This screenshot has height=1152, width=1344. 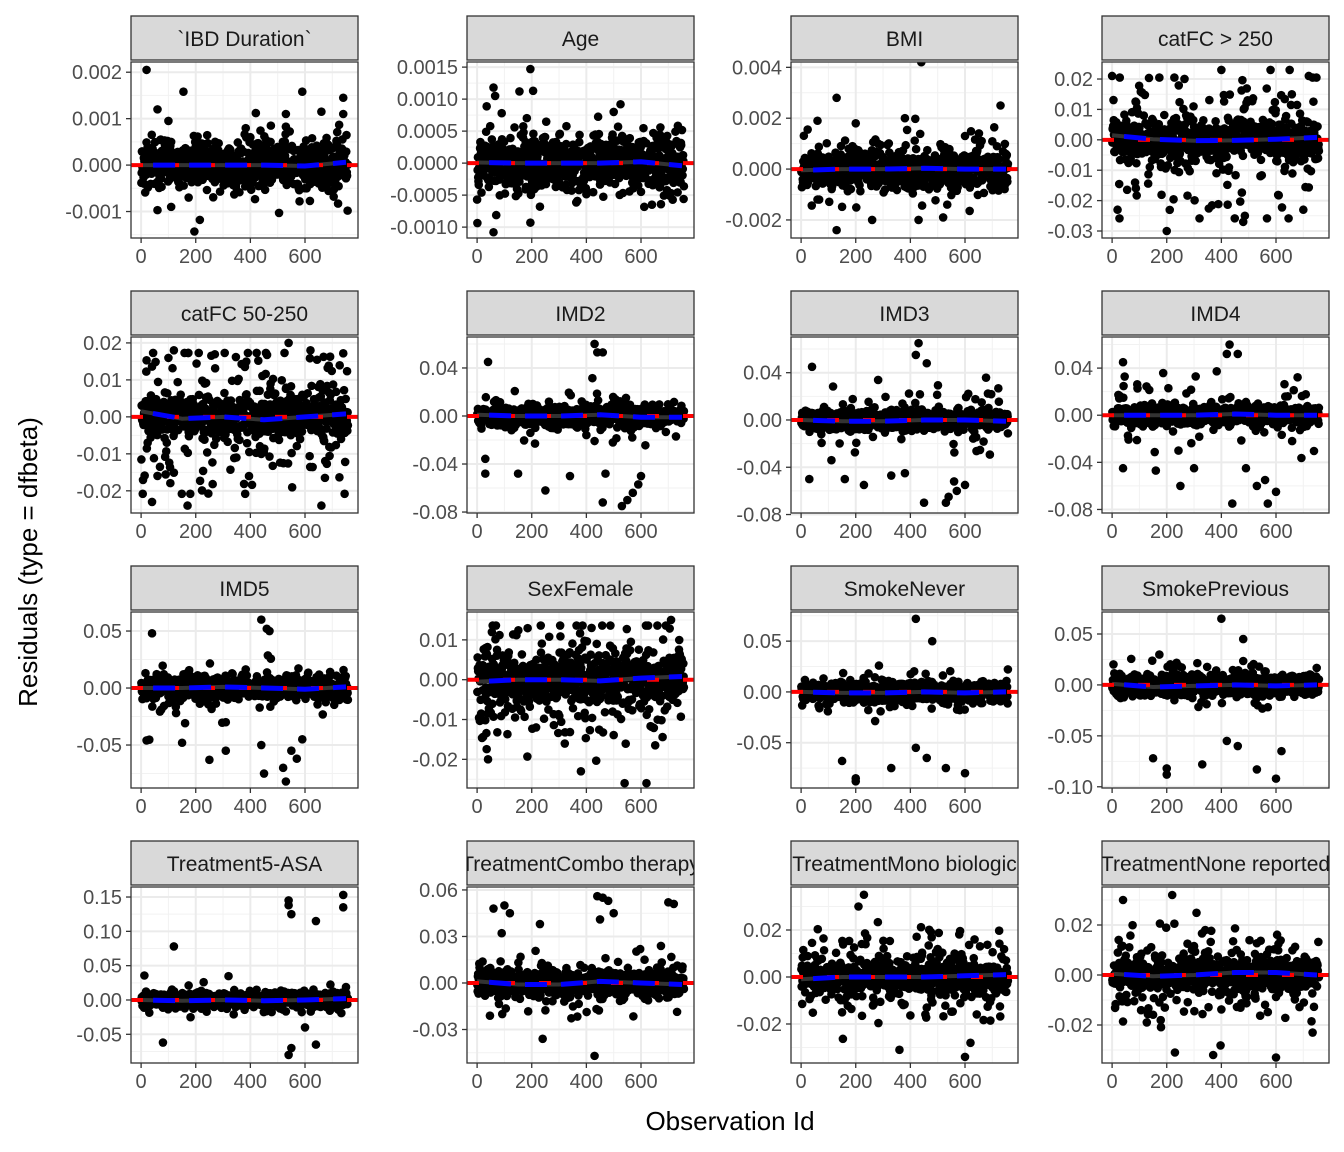 I want to click on y-tick-label: 0.001, so click(x=97, y=120).